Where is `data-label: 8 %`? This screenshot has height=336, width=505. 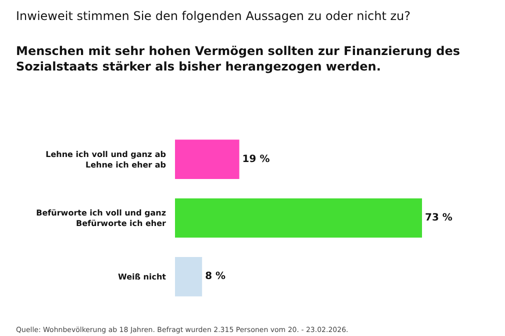
data-label: 8 % is located at coordinates (215, 276).